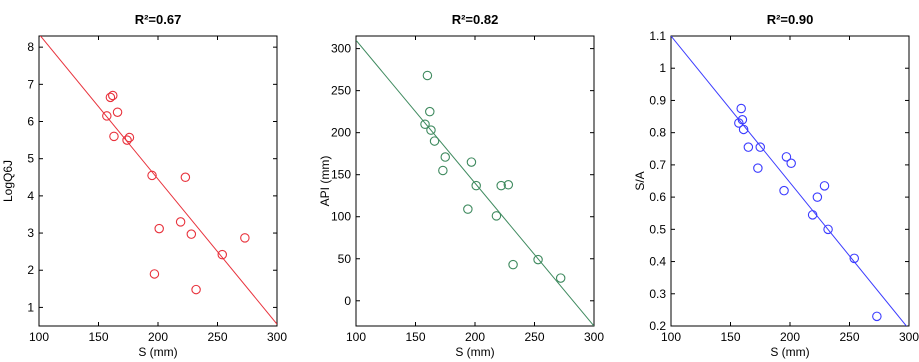 Image resolution: width=919 pixels, height=362 pixels. What do you see at coordinates (341, 175) in the screenshot?
I see `y-tick-label: 150` at bounding box center [341, 175].